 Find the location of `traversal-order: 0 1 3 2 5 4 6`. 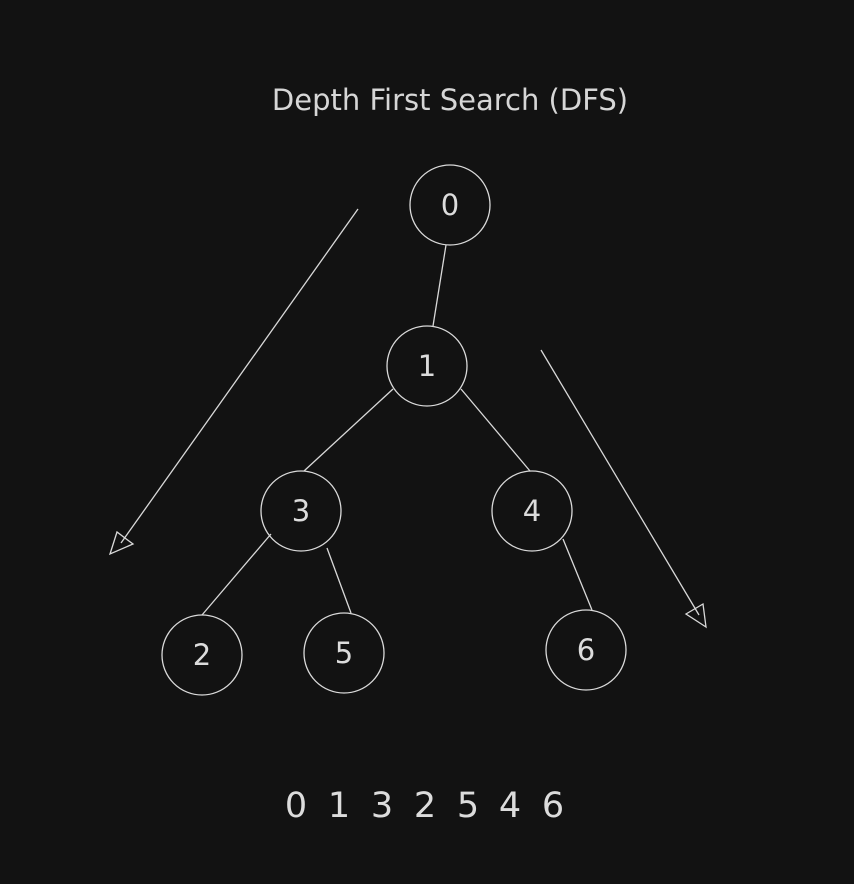

traversal-order: 0 1 3 2 5 4 6 is located at coordinates (424, 806).